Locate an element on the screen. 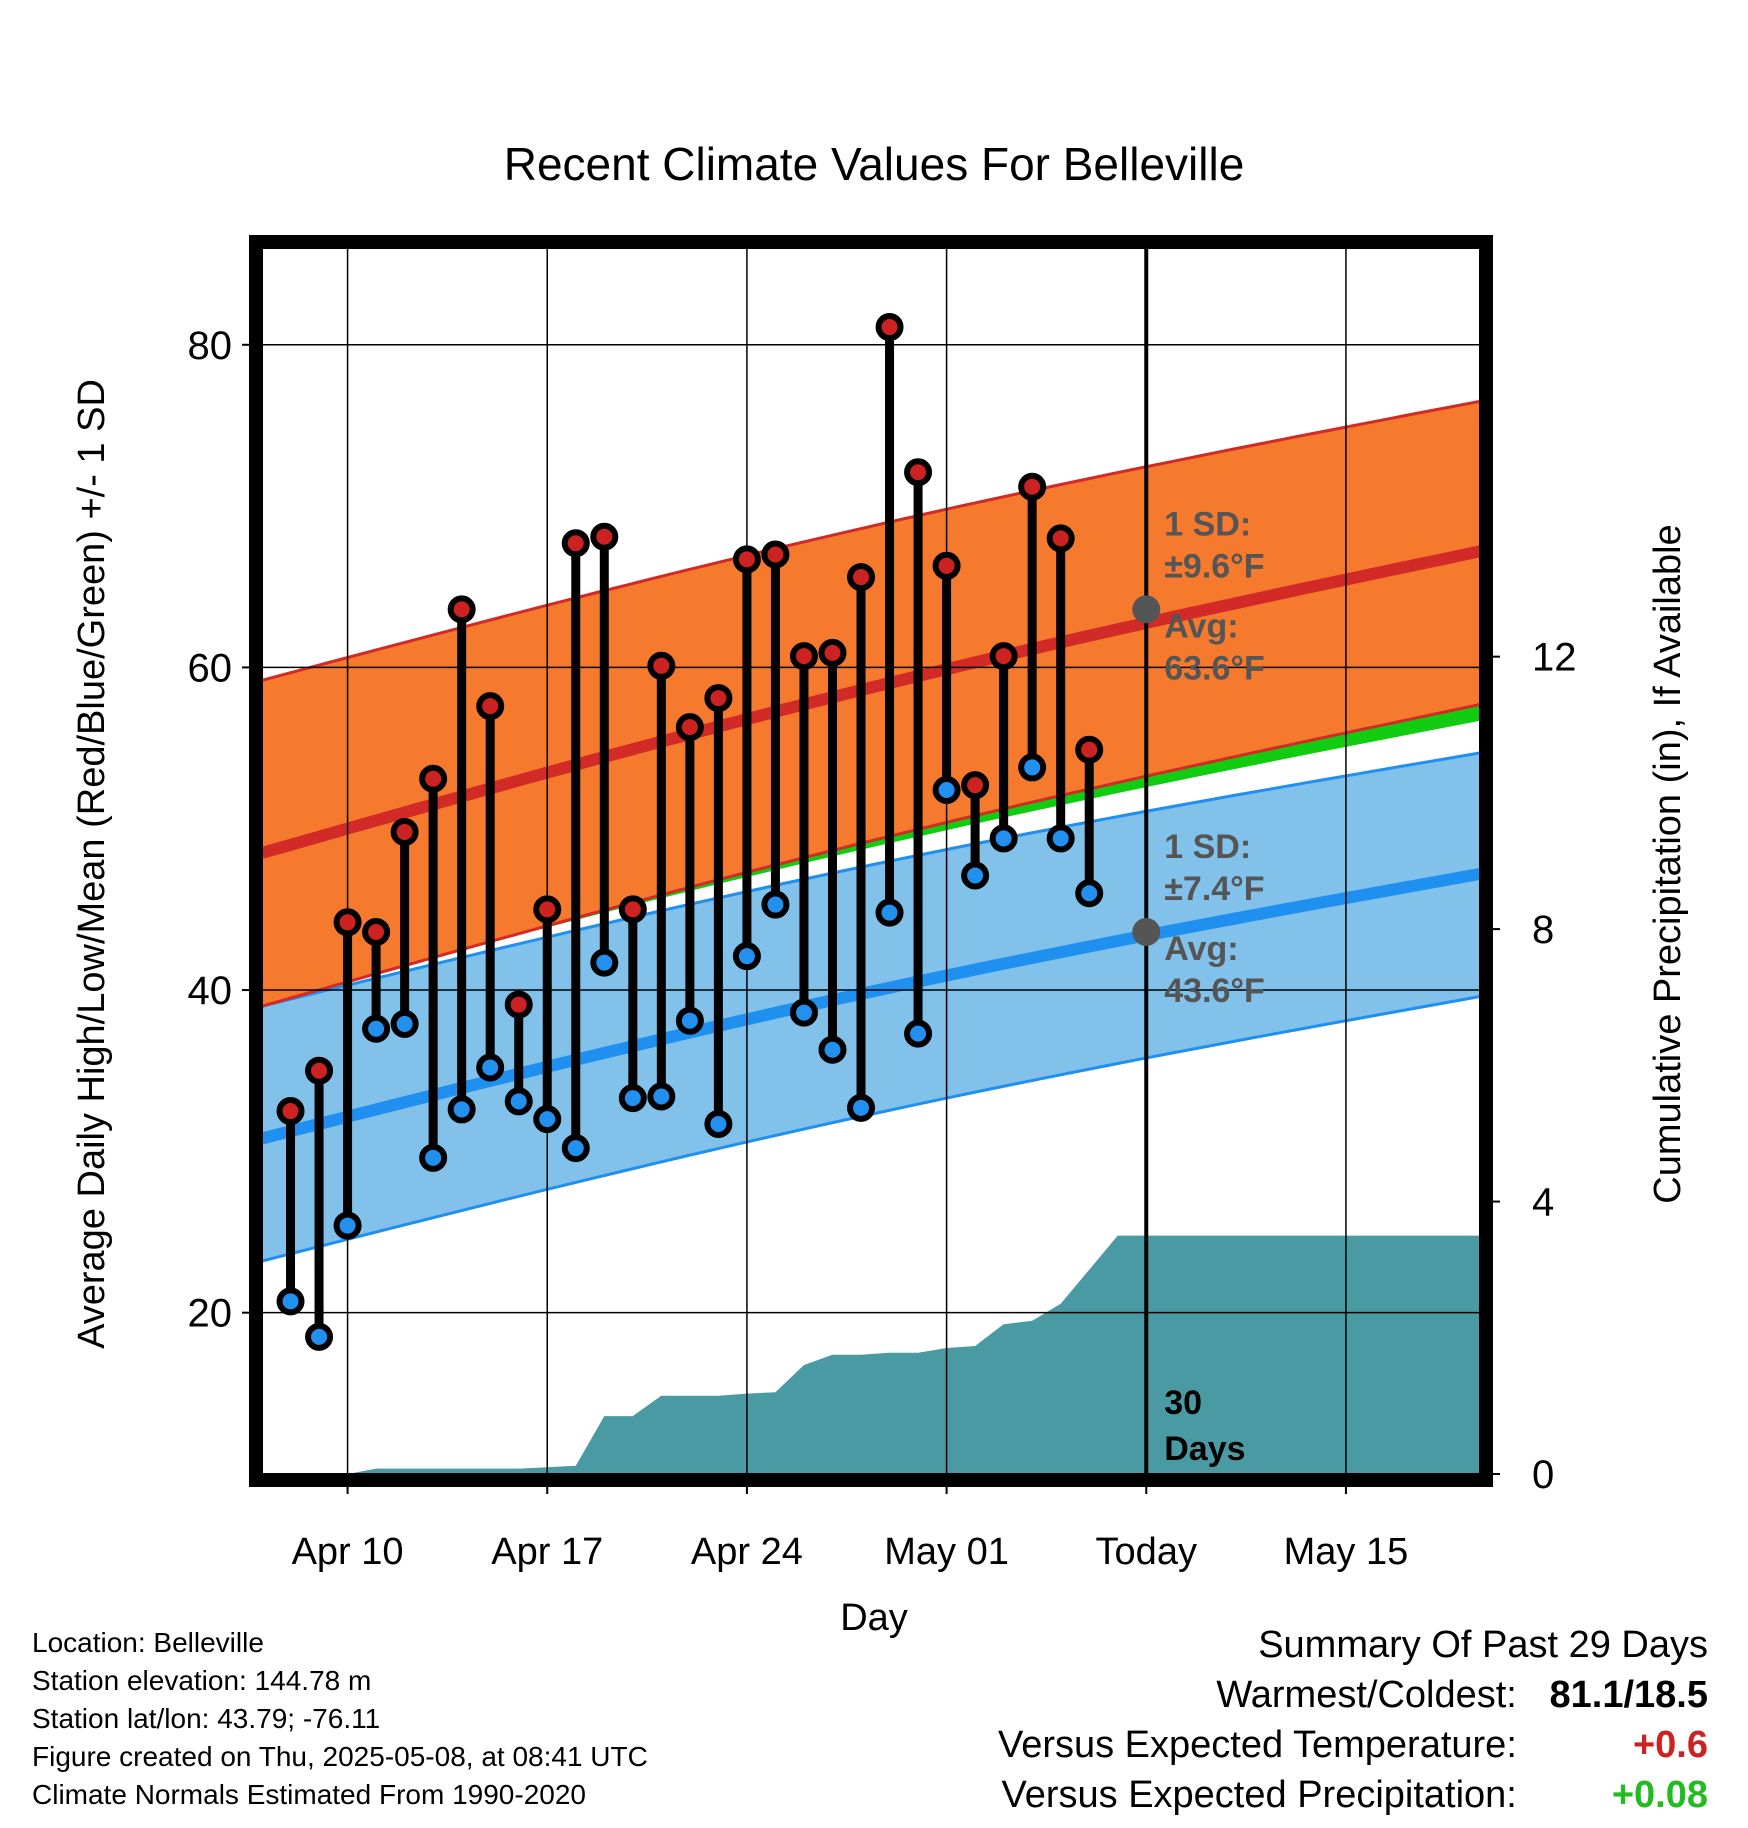 The height and width of the screenshot is (1828, 1748). footer-elevation: Station elevation: 144.78 m is located at coordinates (202, 1680).